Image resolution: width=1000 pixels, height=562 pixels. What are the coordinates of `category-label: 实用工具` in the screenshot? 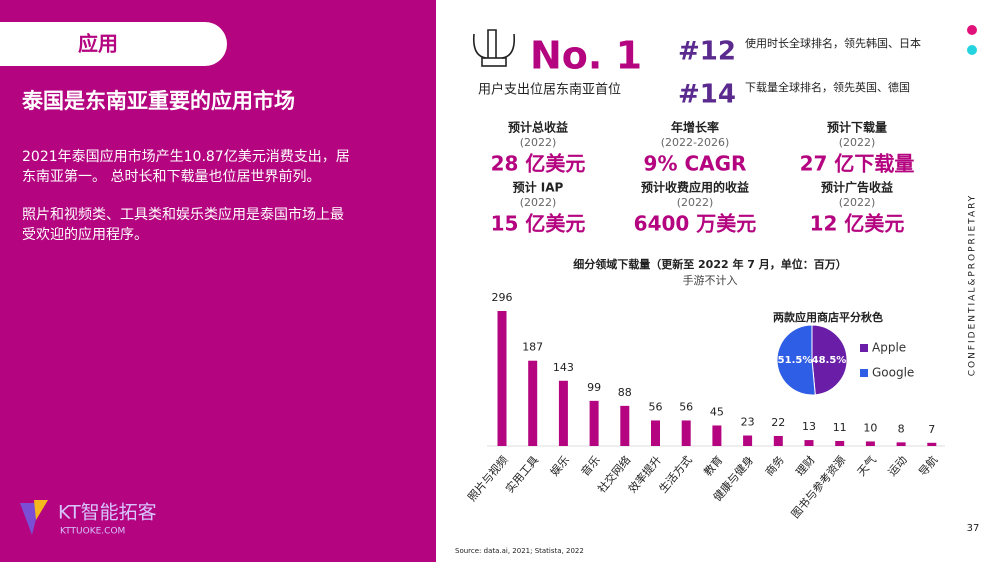 It's located at (521, 474).